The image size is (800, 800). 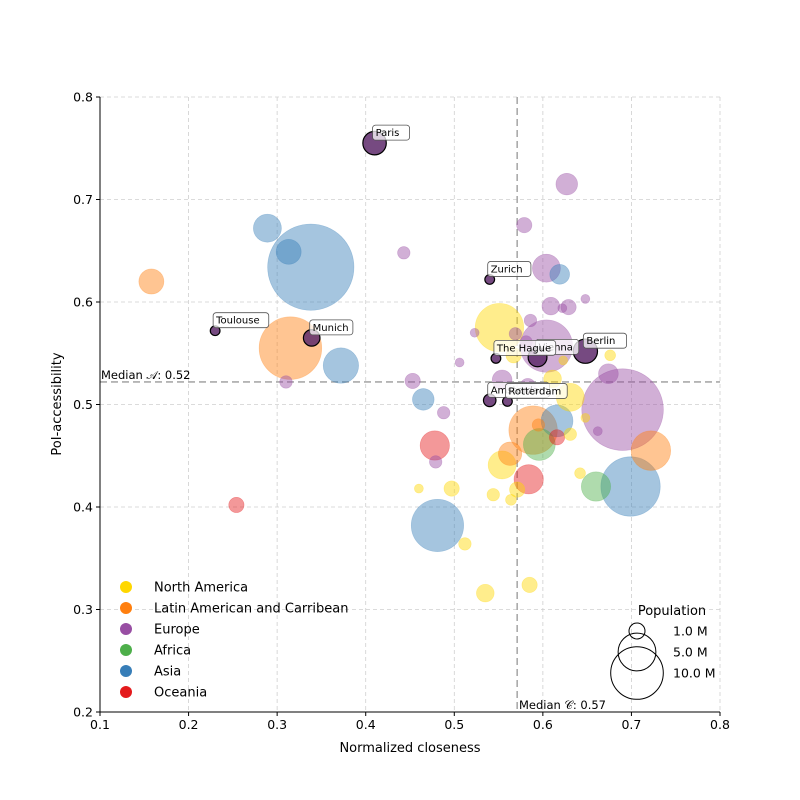 I want to click on x-tick-label: 0.5, so click(x=454, y=724).